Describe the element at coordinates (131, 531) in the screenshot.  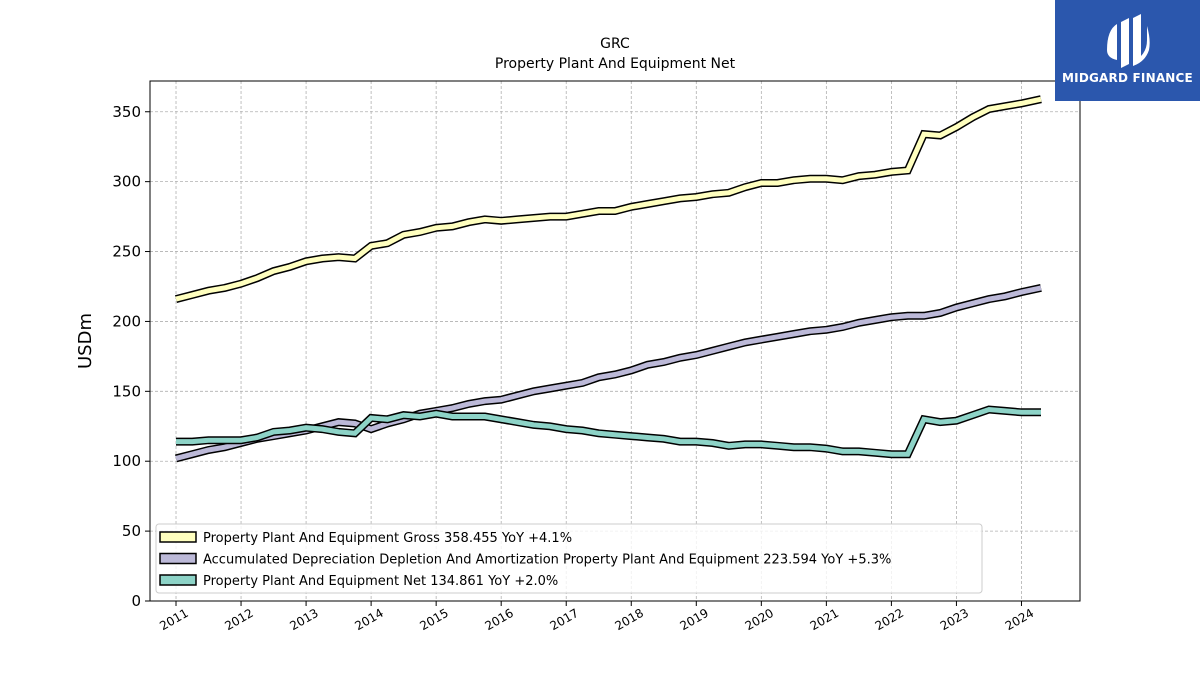
I see `y-tick-label: 50` at that location.